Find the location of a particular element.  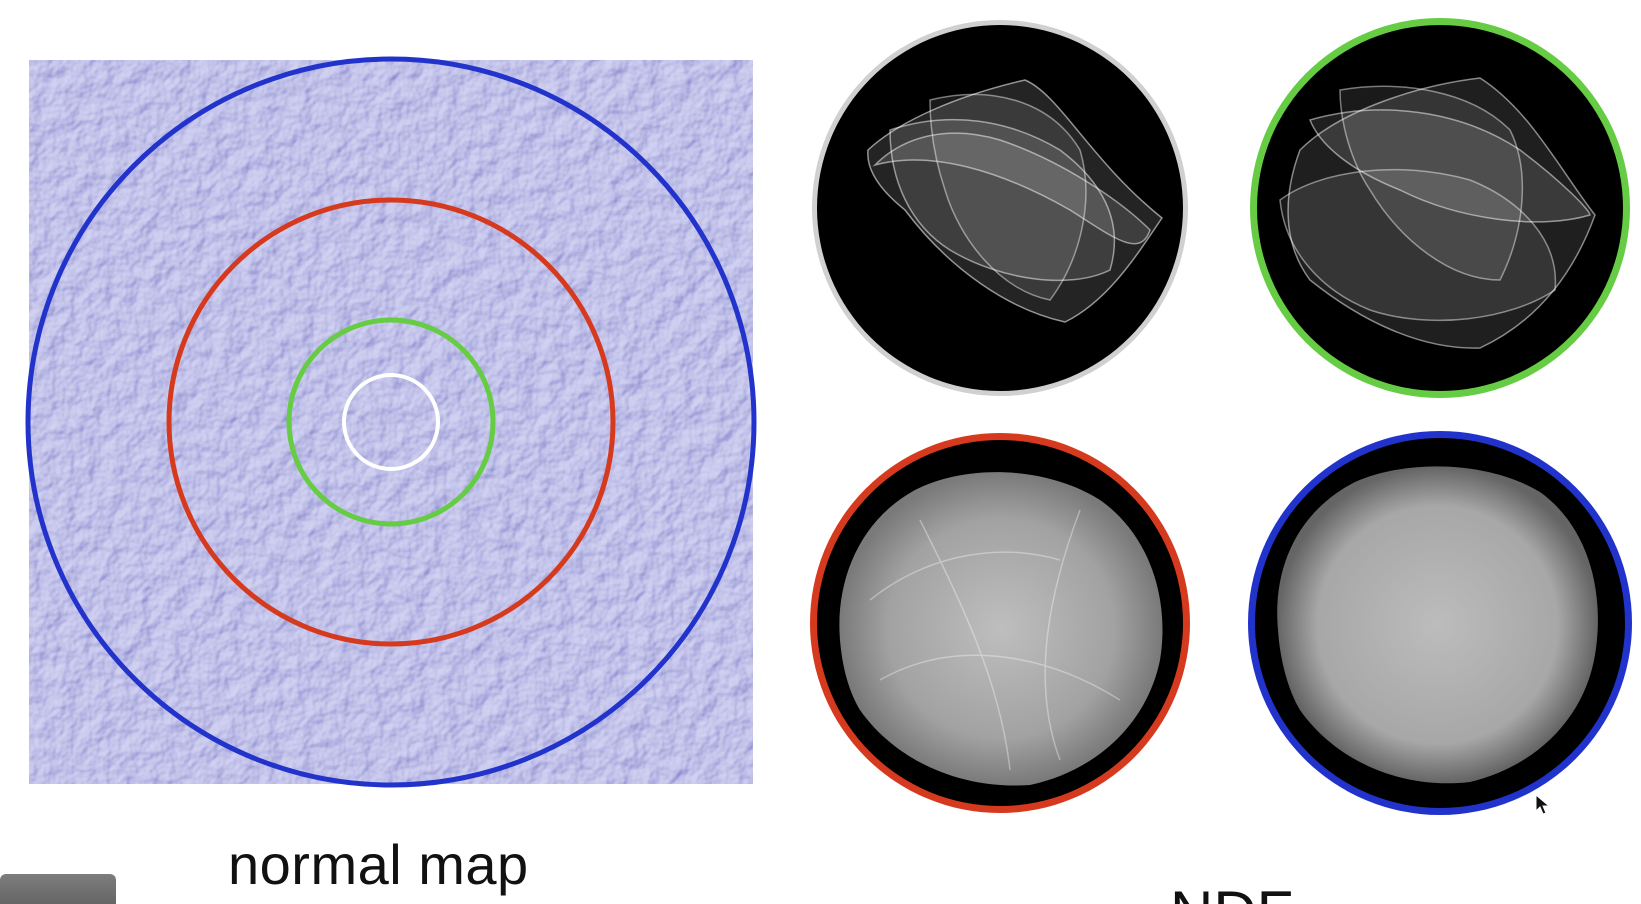

ndf-green is located at coordinates (1440, 208).